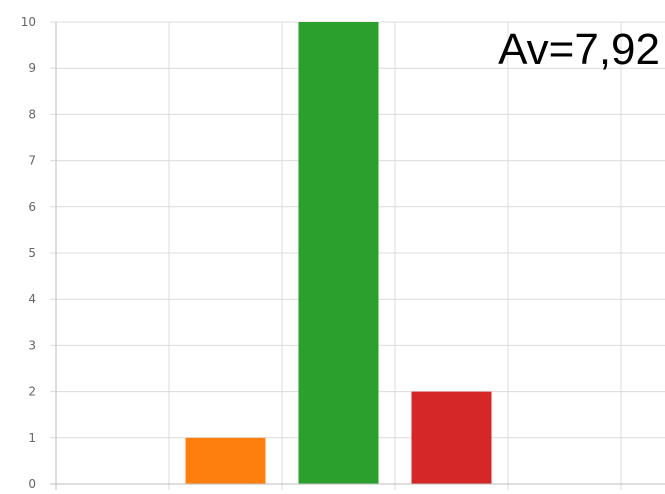  Describe the element at coordinates (579, 49) in the screenshot. I see `average-annotation: Av=7,92` at that location.